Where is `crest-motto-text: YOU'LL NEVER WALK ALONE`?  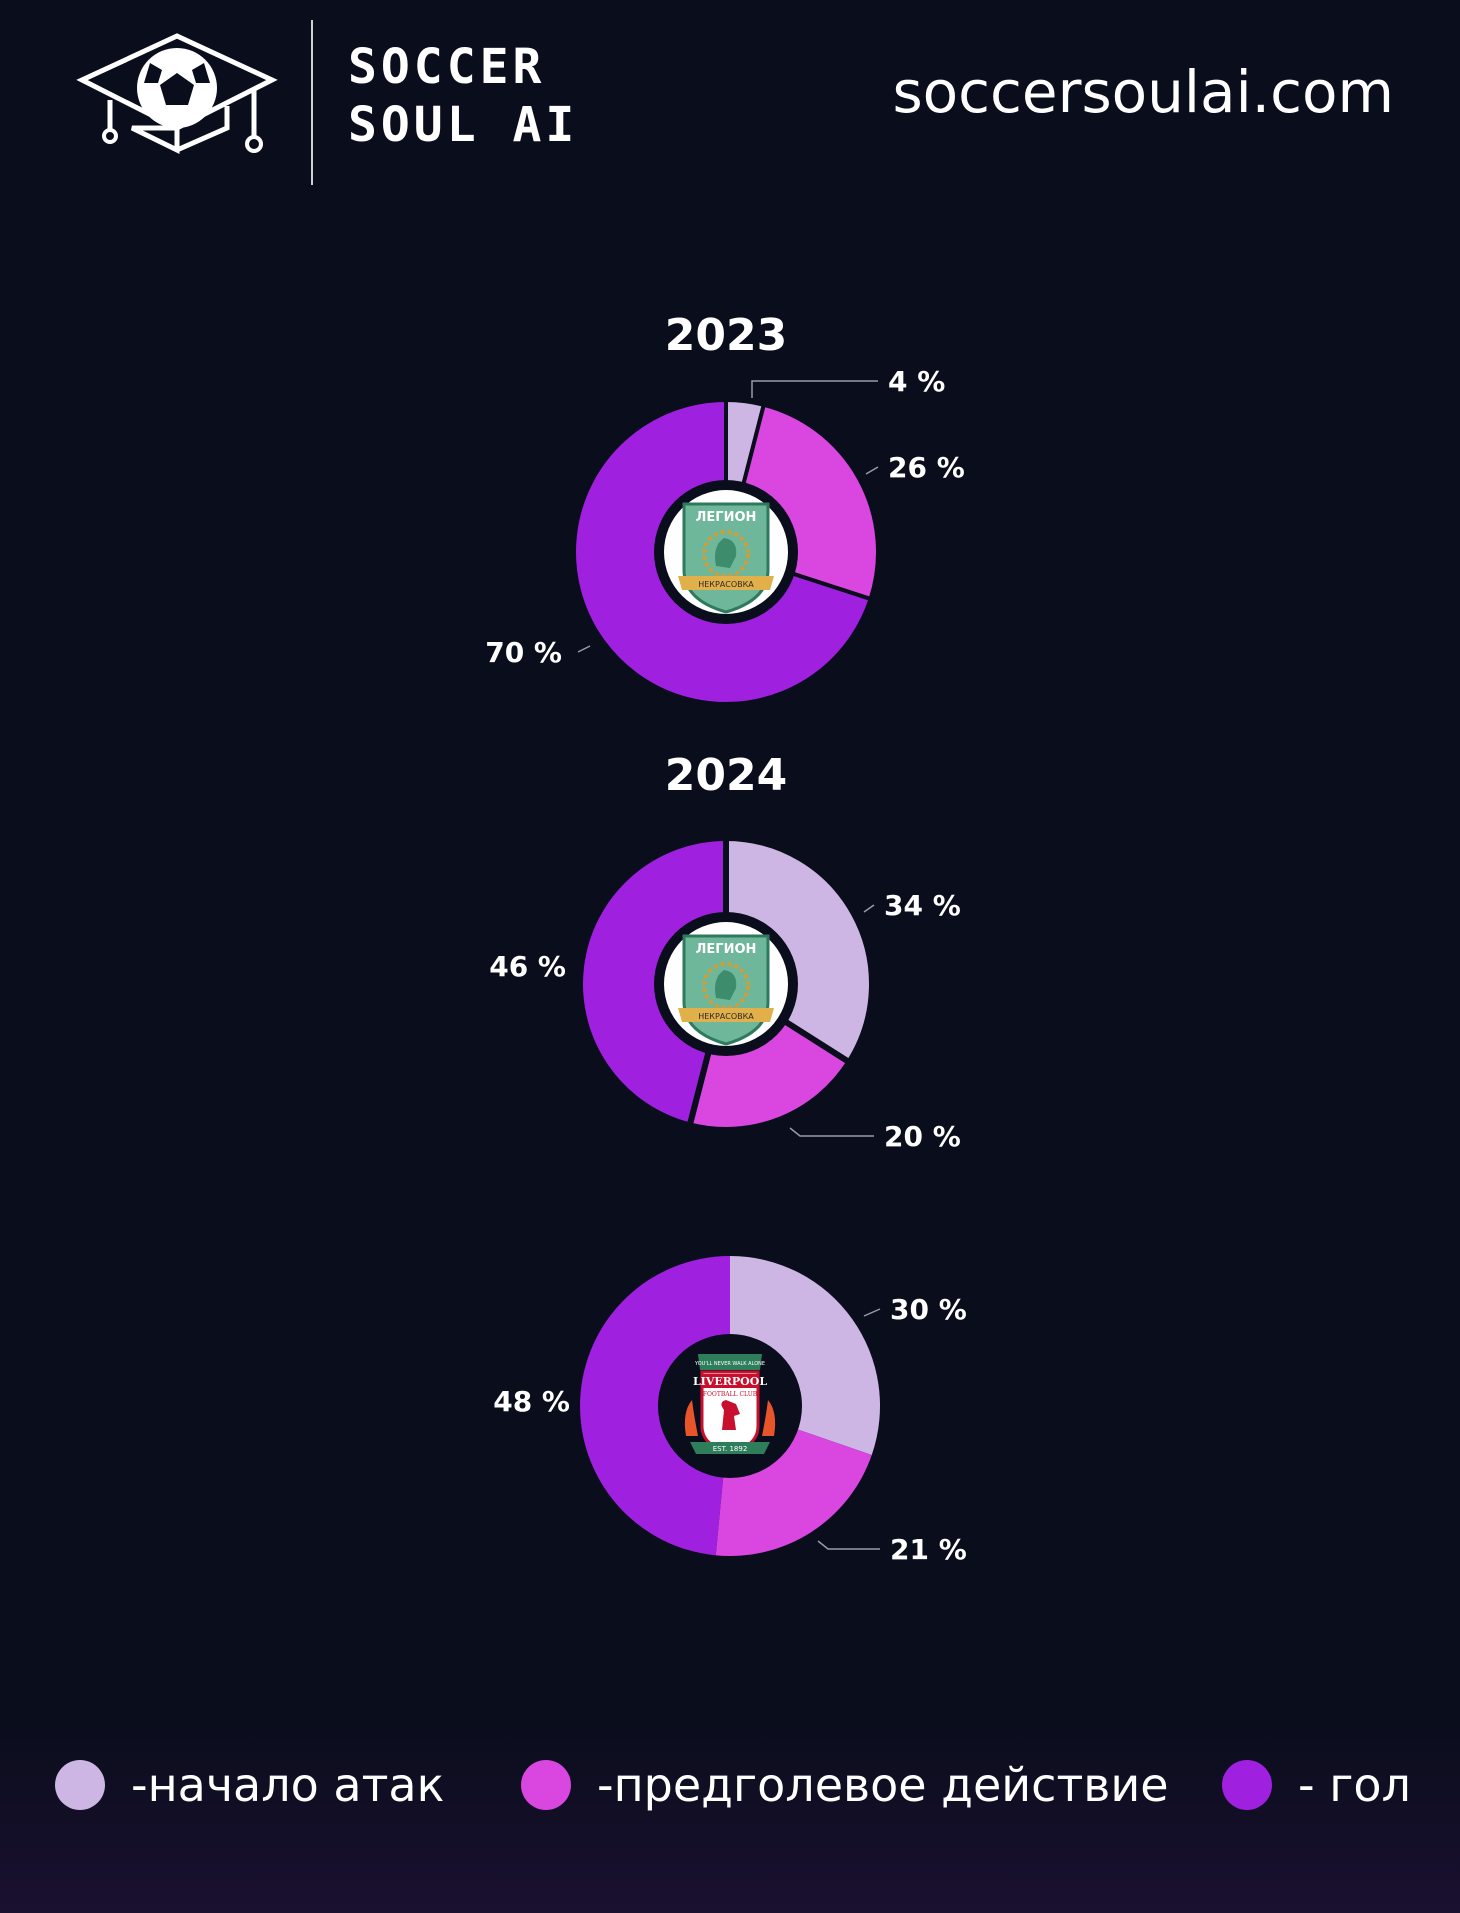 crest-motto-text: YOU'LL NEVER WALK ALONE is located at coordinates (729, 1364).